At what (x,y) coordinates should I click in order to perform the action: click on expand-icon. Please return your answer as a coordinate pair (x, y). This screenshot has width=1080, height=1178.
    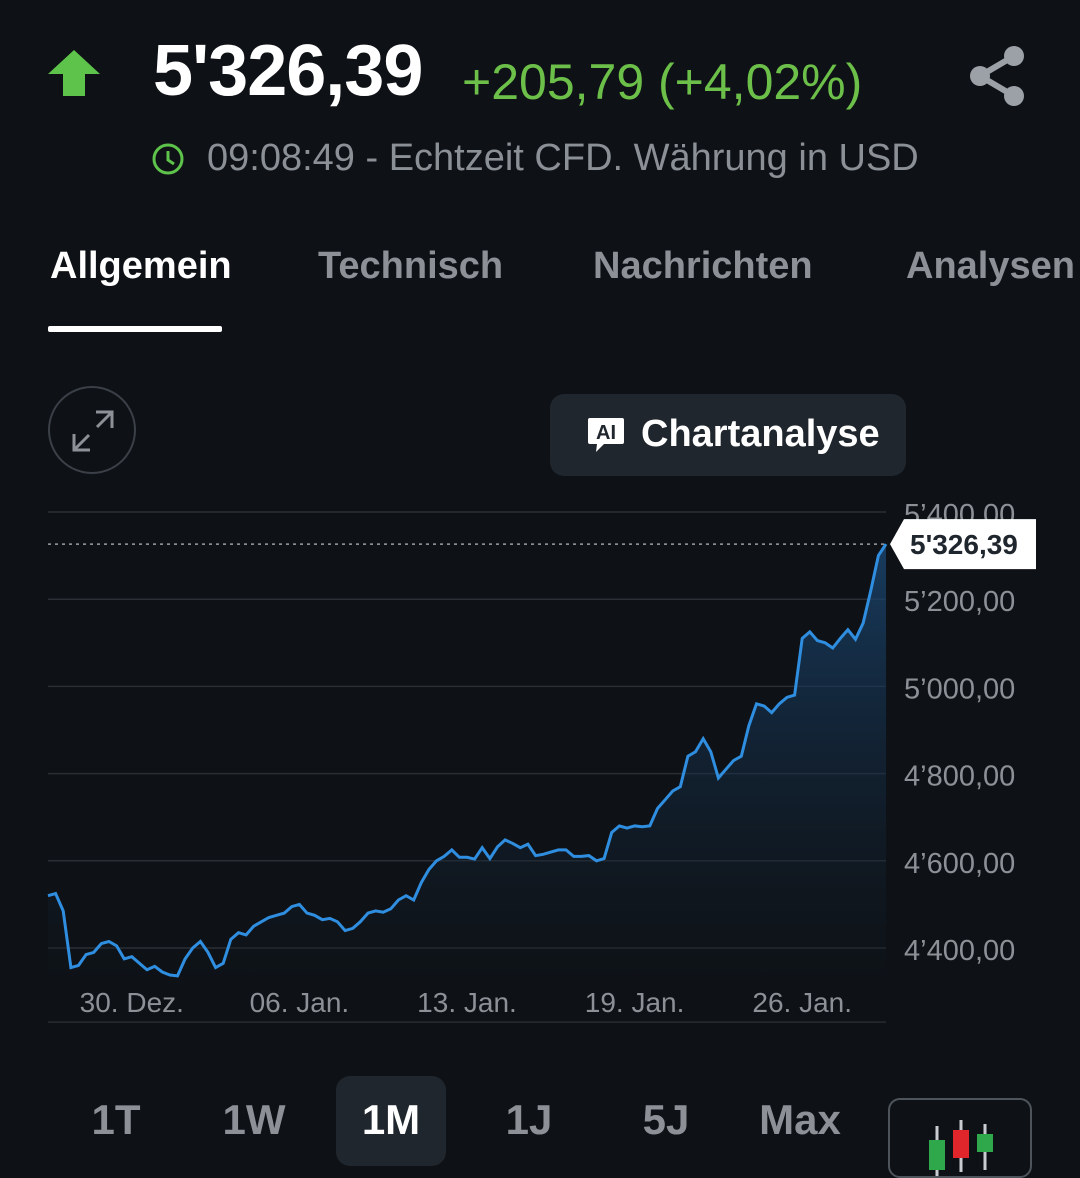
    Looking at the image, I should click on (93, 431).